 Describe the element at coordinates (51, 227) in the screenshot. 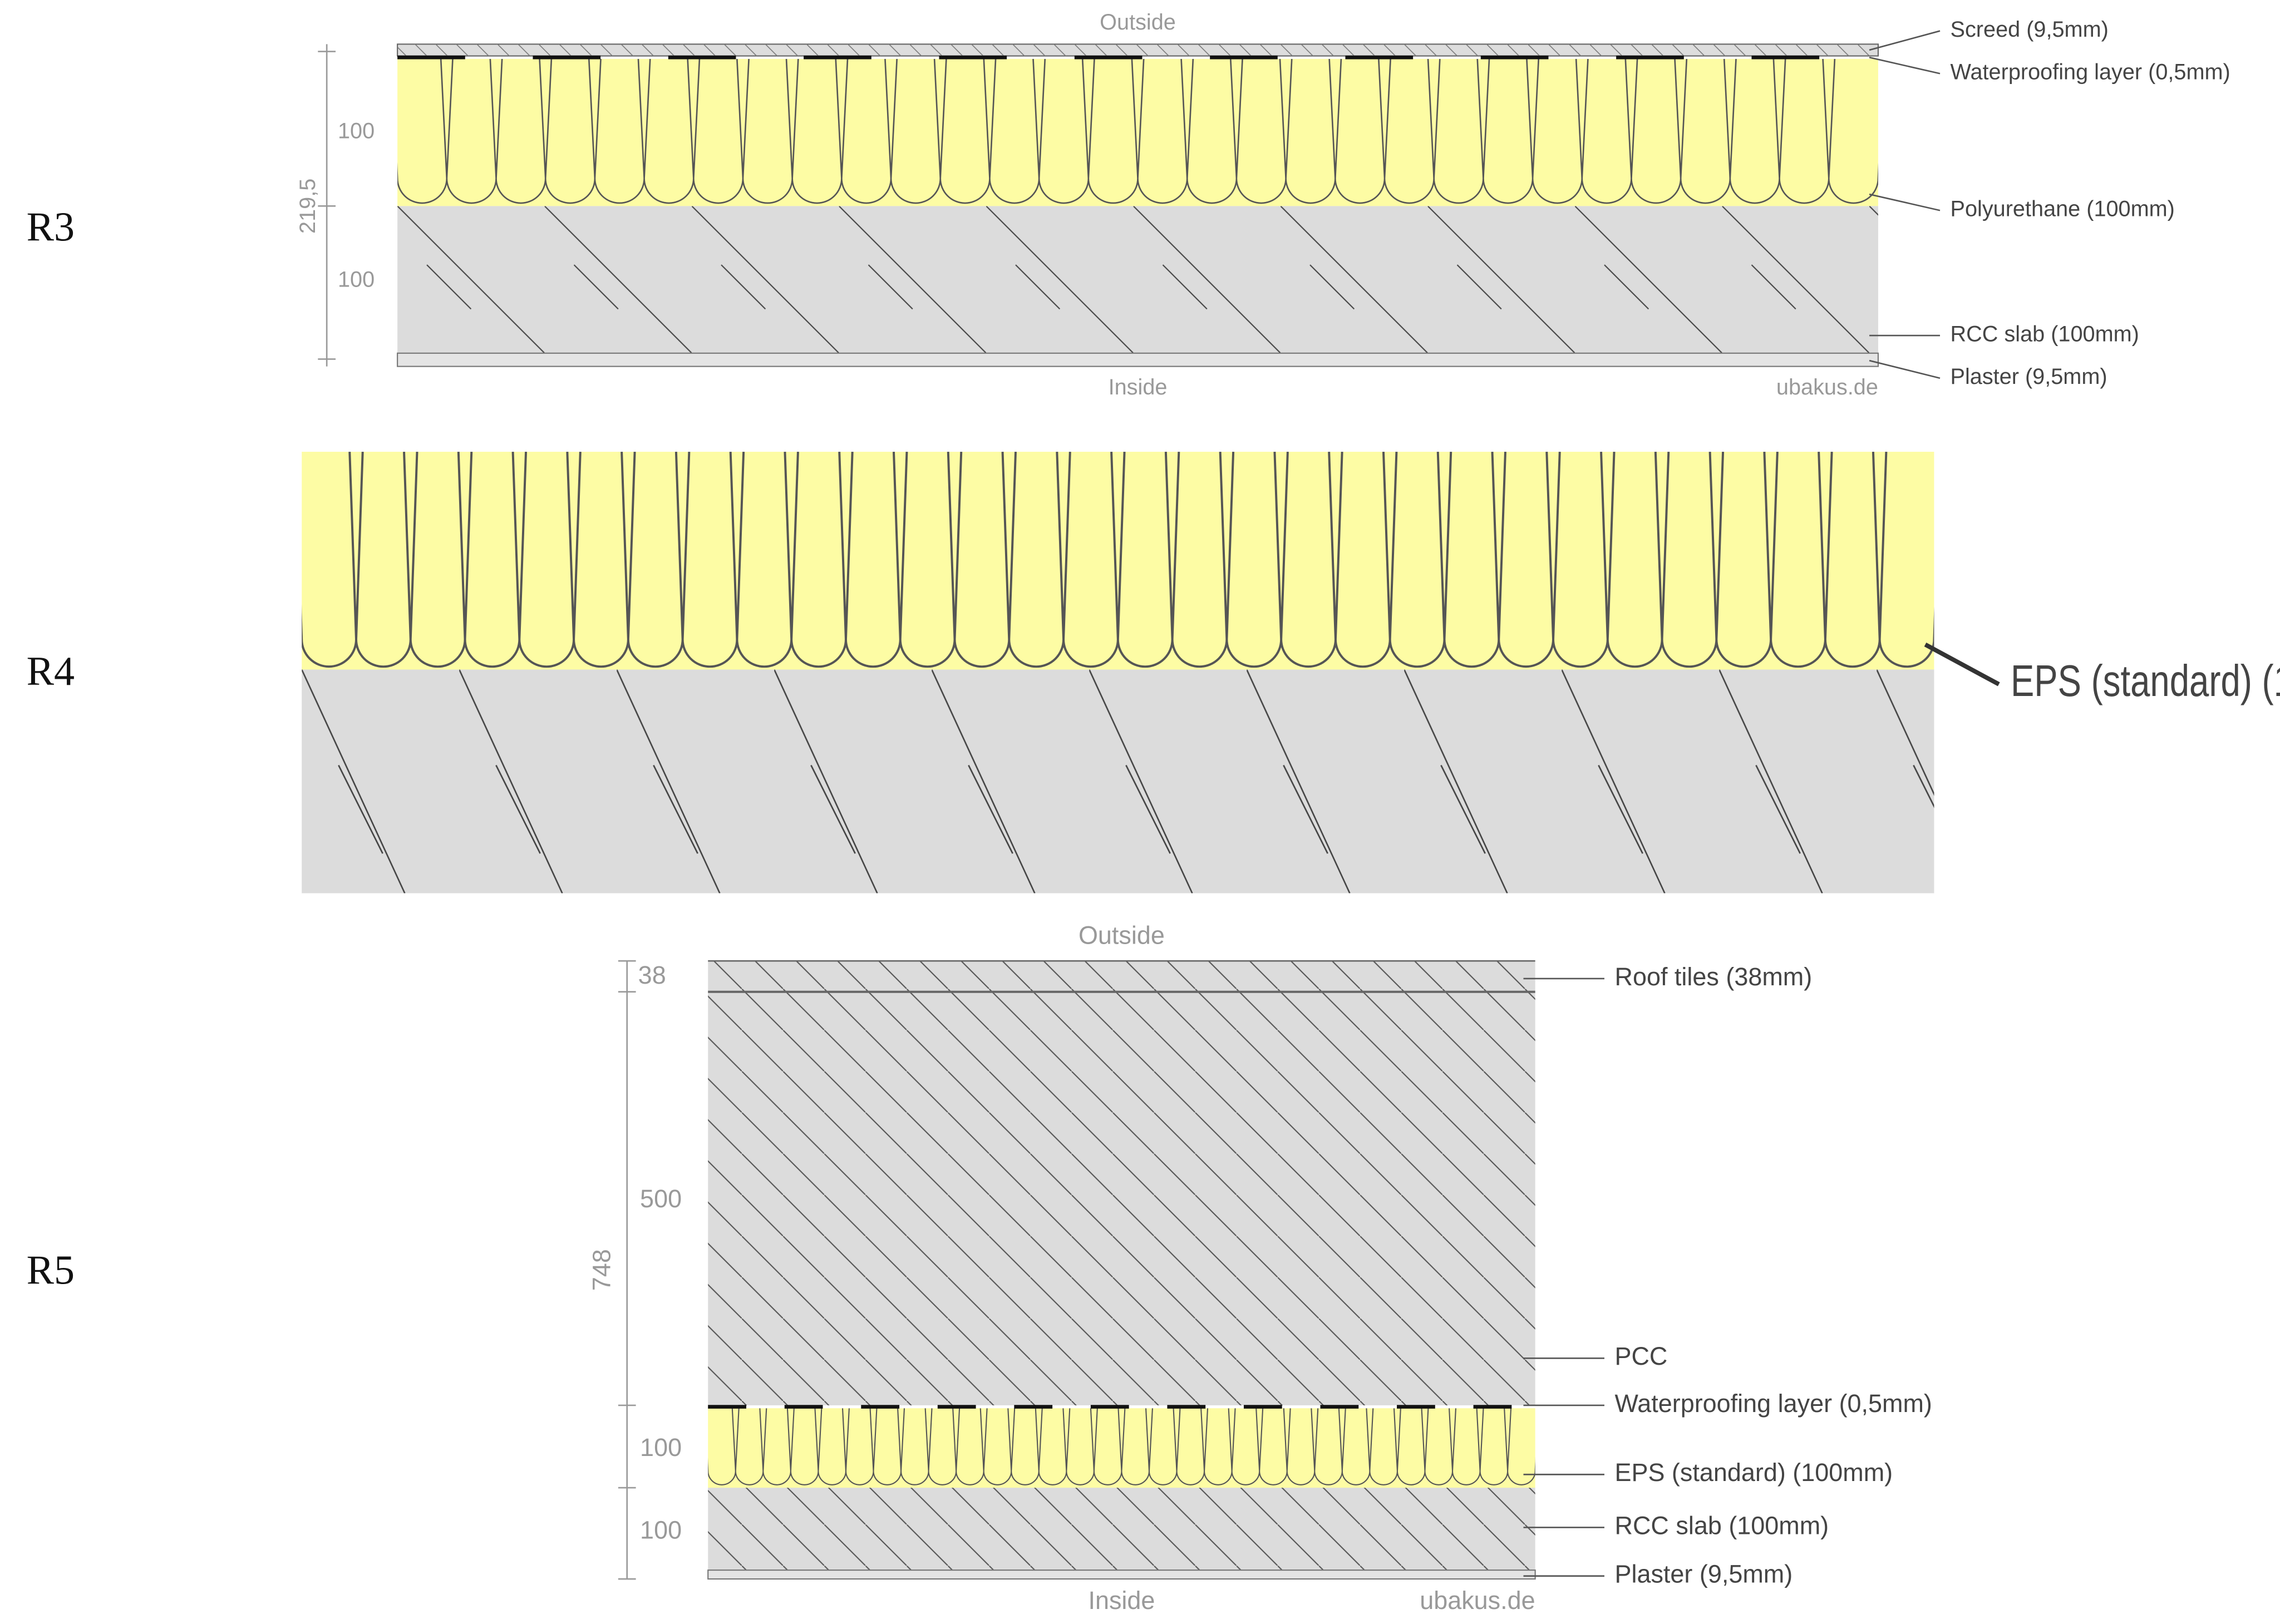

I see `row-label: R3` at that location.